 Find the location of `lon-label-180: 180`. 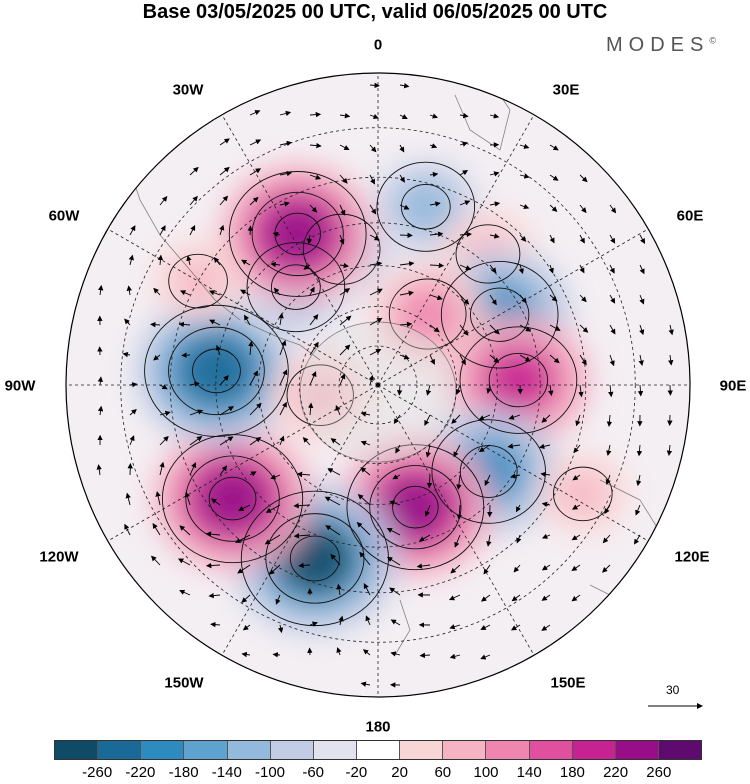

lon-label-180: 180 is located at coordinates (377, 727).